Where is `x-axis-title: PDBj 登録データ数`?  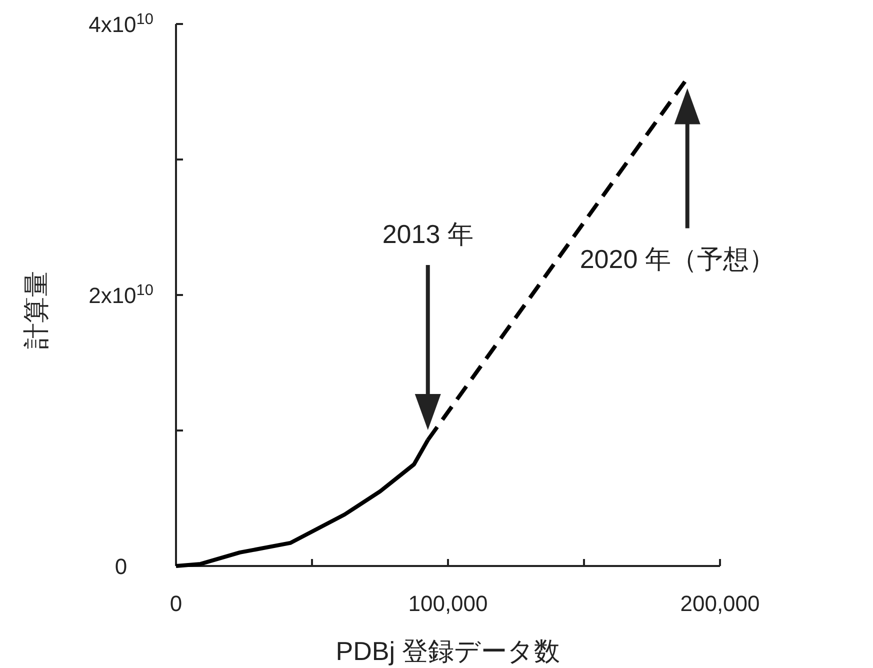 x-axis-title: PDBj 登録データ数 is located at coordinates (448, 651).